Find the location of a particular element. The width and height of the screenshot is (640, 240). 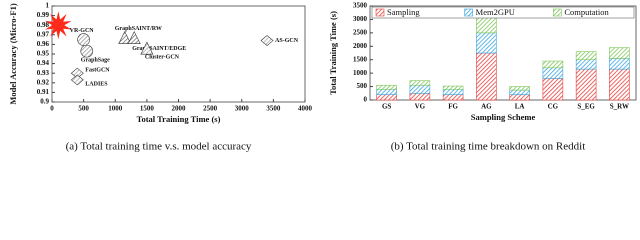

x-tick-label: FG is located at coordinates (453, 107).